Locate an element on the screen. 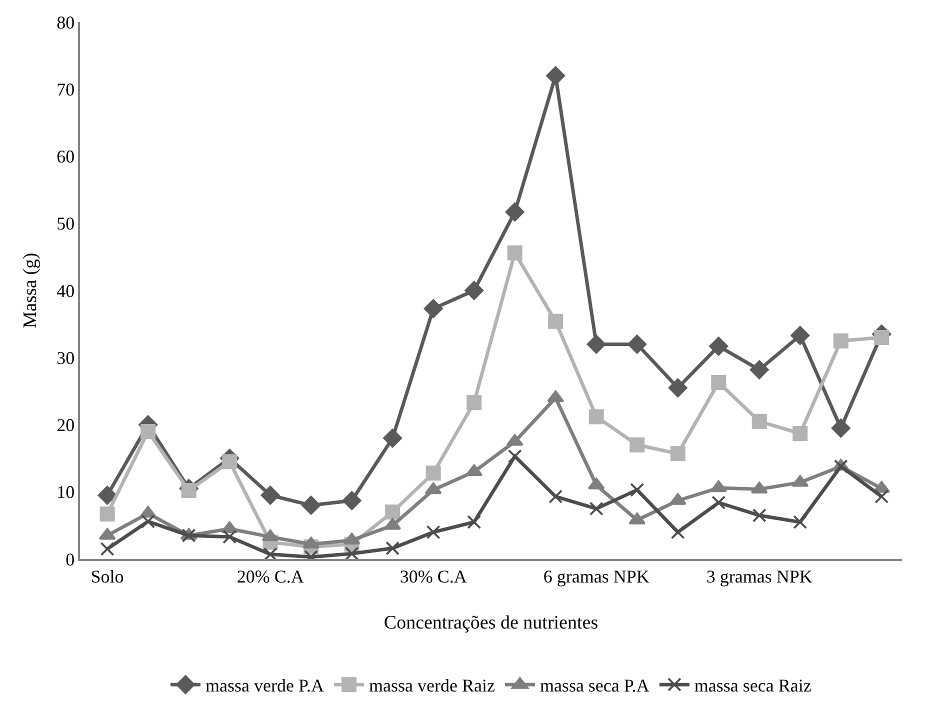  x-tick-label: Solo is located at coordinates (107, 576).